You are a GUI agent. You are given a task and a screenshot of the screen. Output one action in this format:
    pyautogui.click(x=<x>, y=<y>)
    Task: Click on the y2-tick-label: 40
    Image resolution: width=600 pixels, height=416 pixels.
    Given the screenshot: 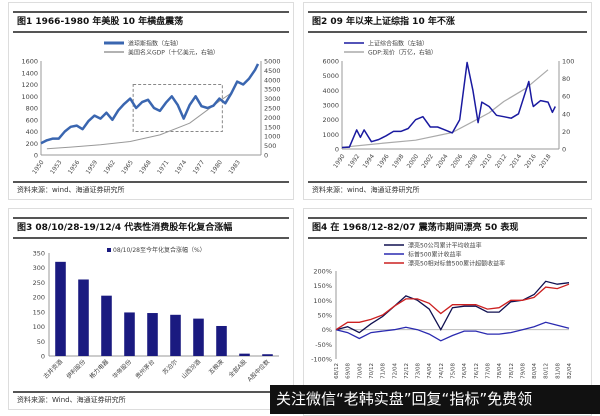 What is the action you would take?
    pyautogui.click(x=566, y=114)
    